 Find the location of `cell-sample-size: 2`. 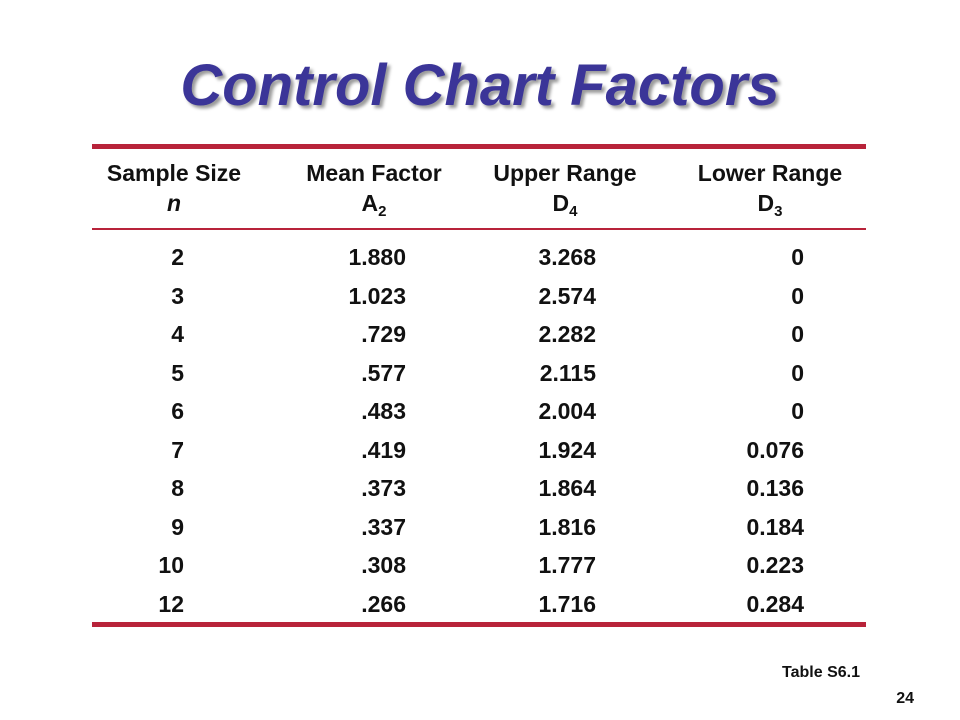

cell-sample-size: 2 is located at coordinates (177, 257).